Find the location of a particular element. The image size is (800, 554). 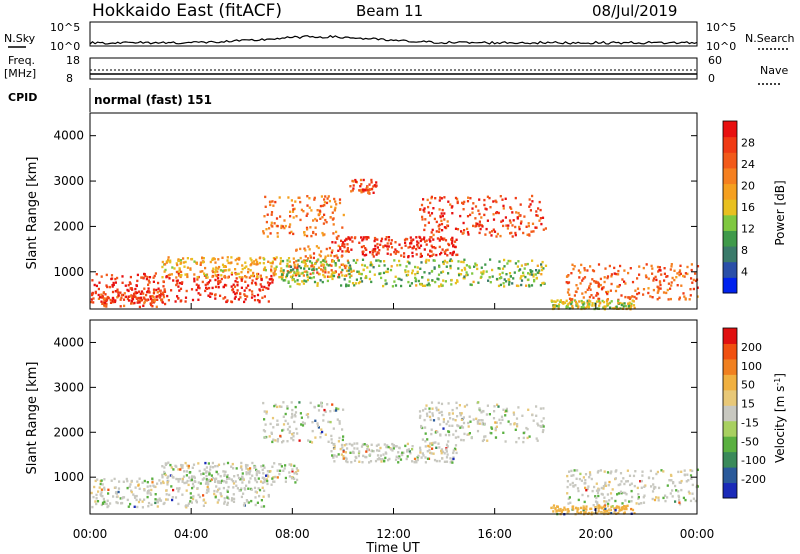

colorbar-swatch is located at coordinates (730, 490).